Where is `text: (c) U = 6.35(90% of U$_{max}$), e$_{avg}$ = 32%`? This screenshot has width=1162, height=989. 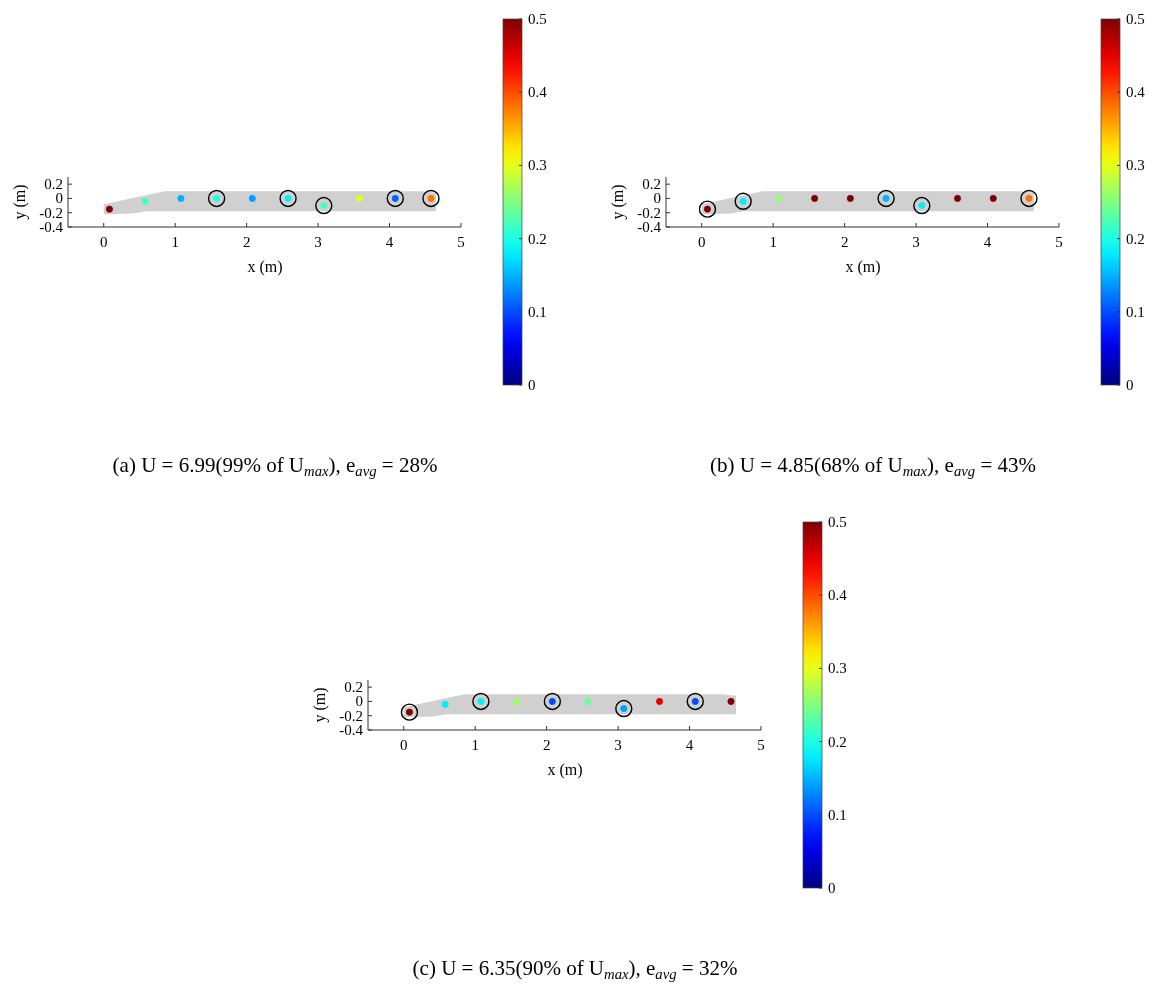 text: (c) U = 6.35(90% of U$_{max}$), e$_{avg}$ = 32% is located at coordinates (575, 969).